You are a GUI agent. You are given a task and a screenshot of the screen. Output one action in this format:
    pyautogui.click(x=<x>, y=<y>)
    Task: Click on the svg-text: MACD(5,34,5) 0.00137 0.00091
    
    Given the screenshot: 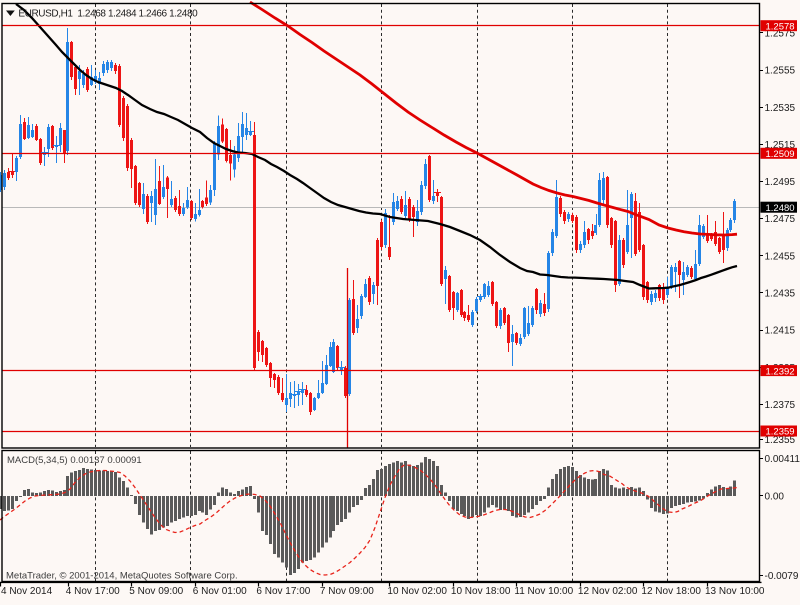 What is the action you would take?
    pyautogui.click(x=74, y=460)
    